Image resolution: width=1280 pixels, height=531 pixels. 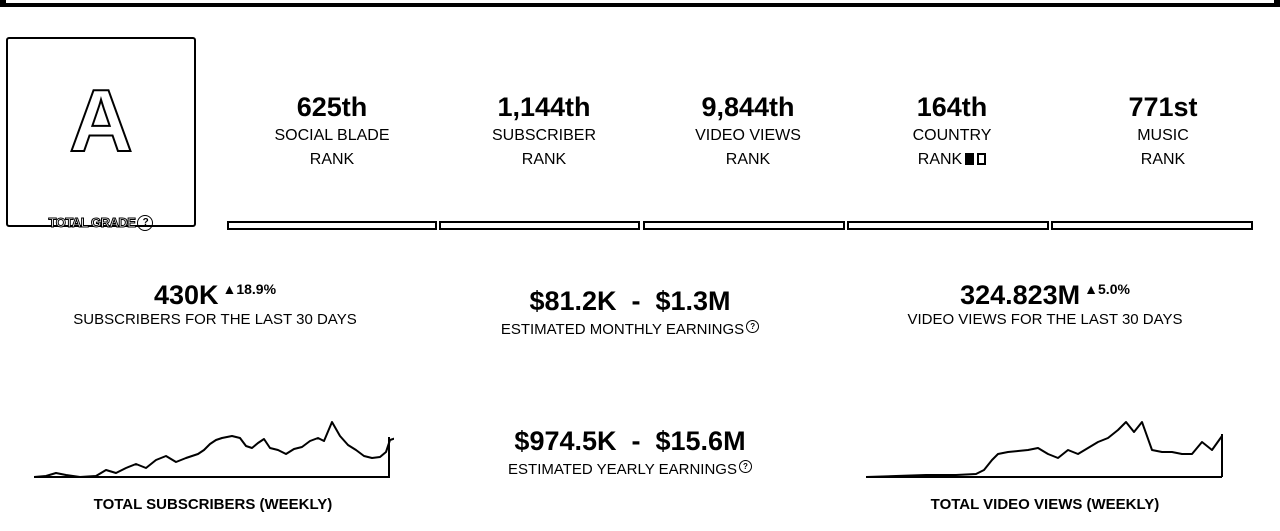 I want to click on stat-value: 430K ▲18.9%, so click(x=215, y=295).